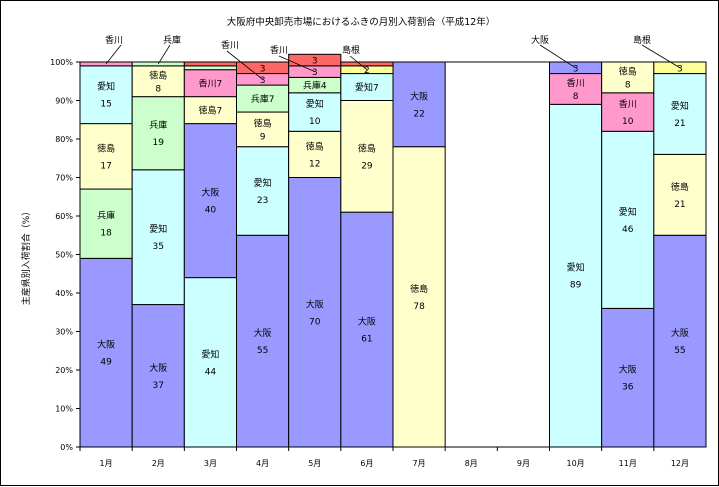 Image resolution: width=719 pixels, height=487 pixels. I want to click on y-tick-label: 0%, so click(66, 447).